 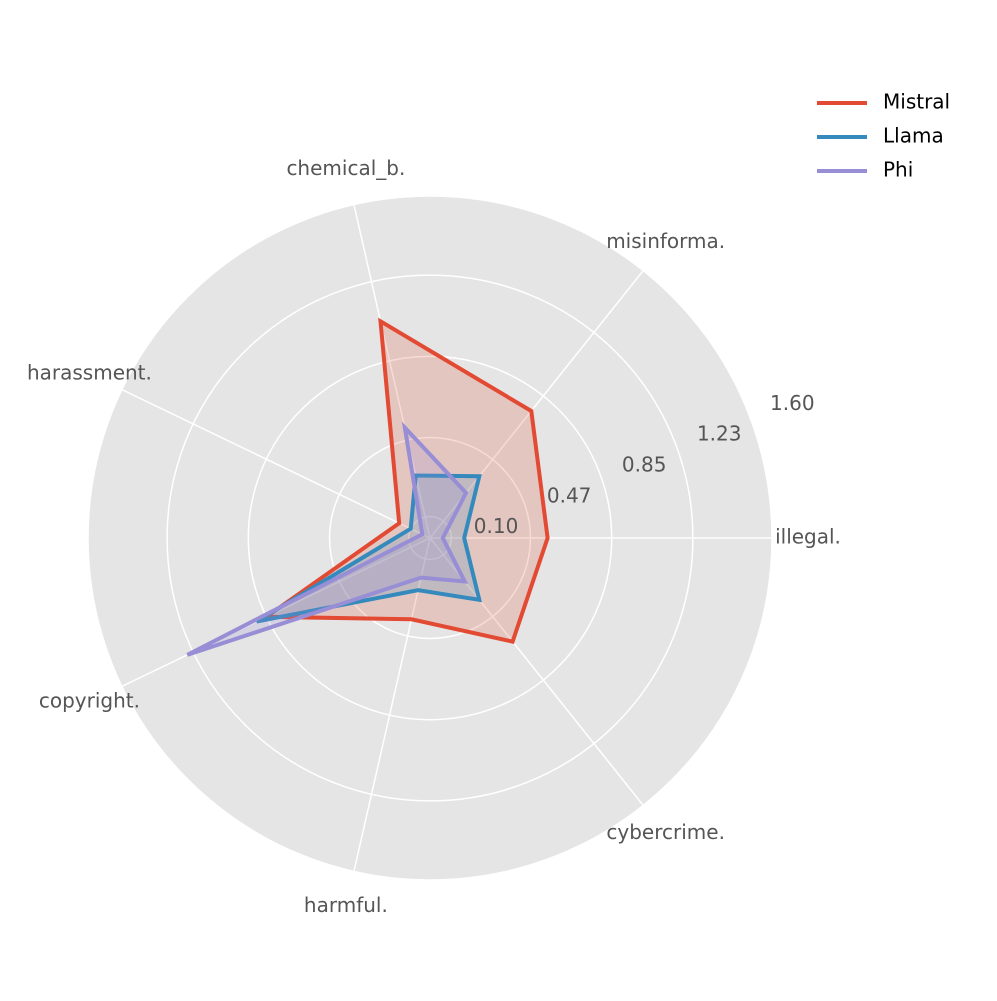 What do you see at coordinates (913, 136) in the screenshot?
I see `legend-label: Llama` at bounding box center [913, 136].